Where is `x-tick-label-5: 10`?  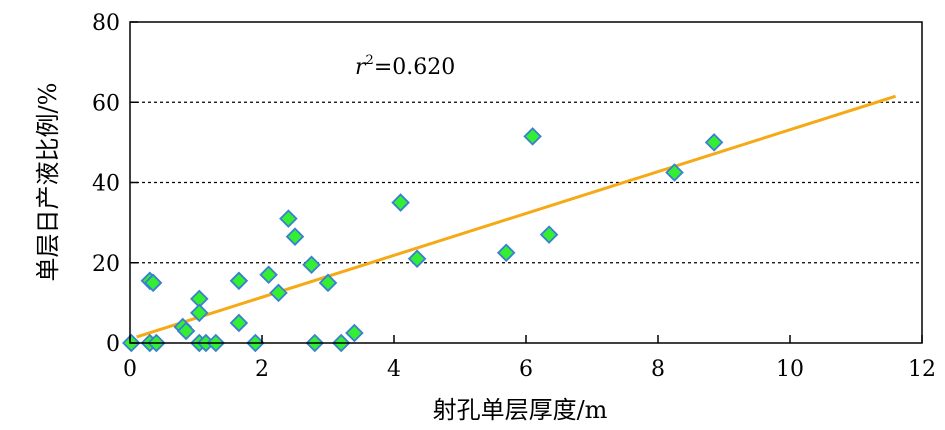 x-tick-label-5: 10 is located at coordinates (790, 369).